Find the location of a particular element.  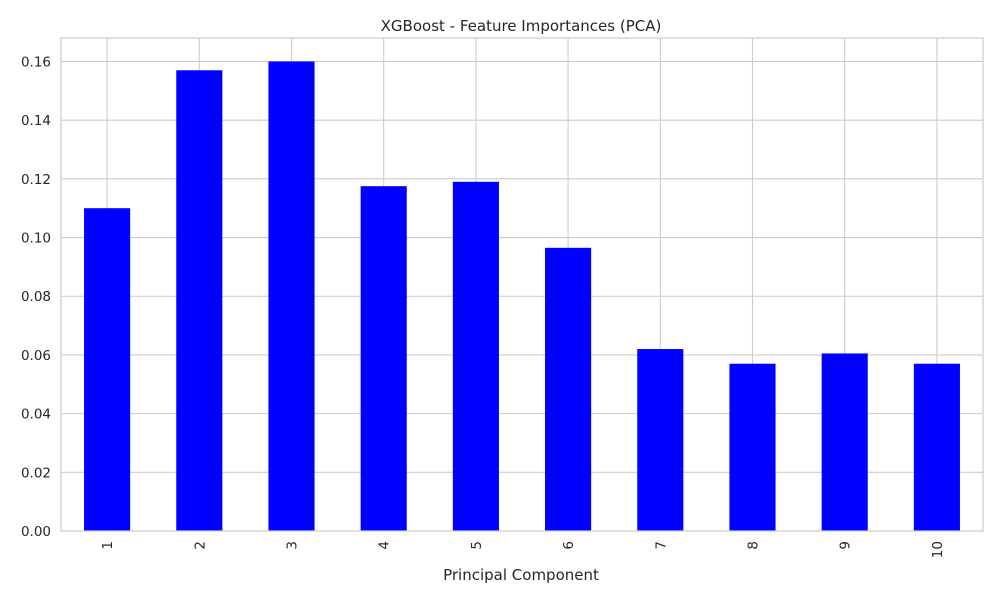

y-tick-label: 0.12 is located at coordinates (36, 180).